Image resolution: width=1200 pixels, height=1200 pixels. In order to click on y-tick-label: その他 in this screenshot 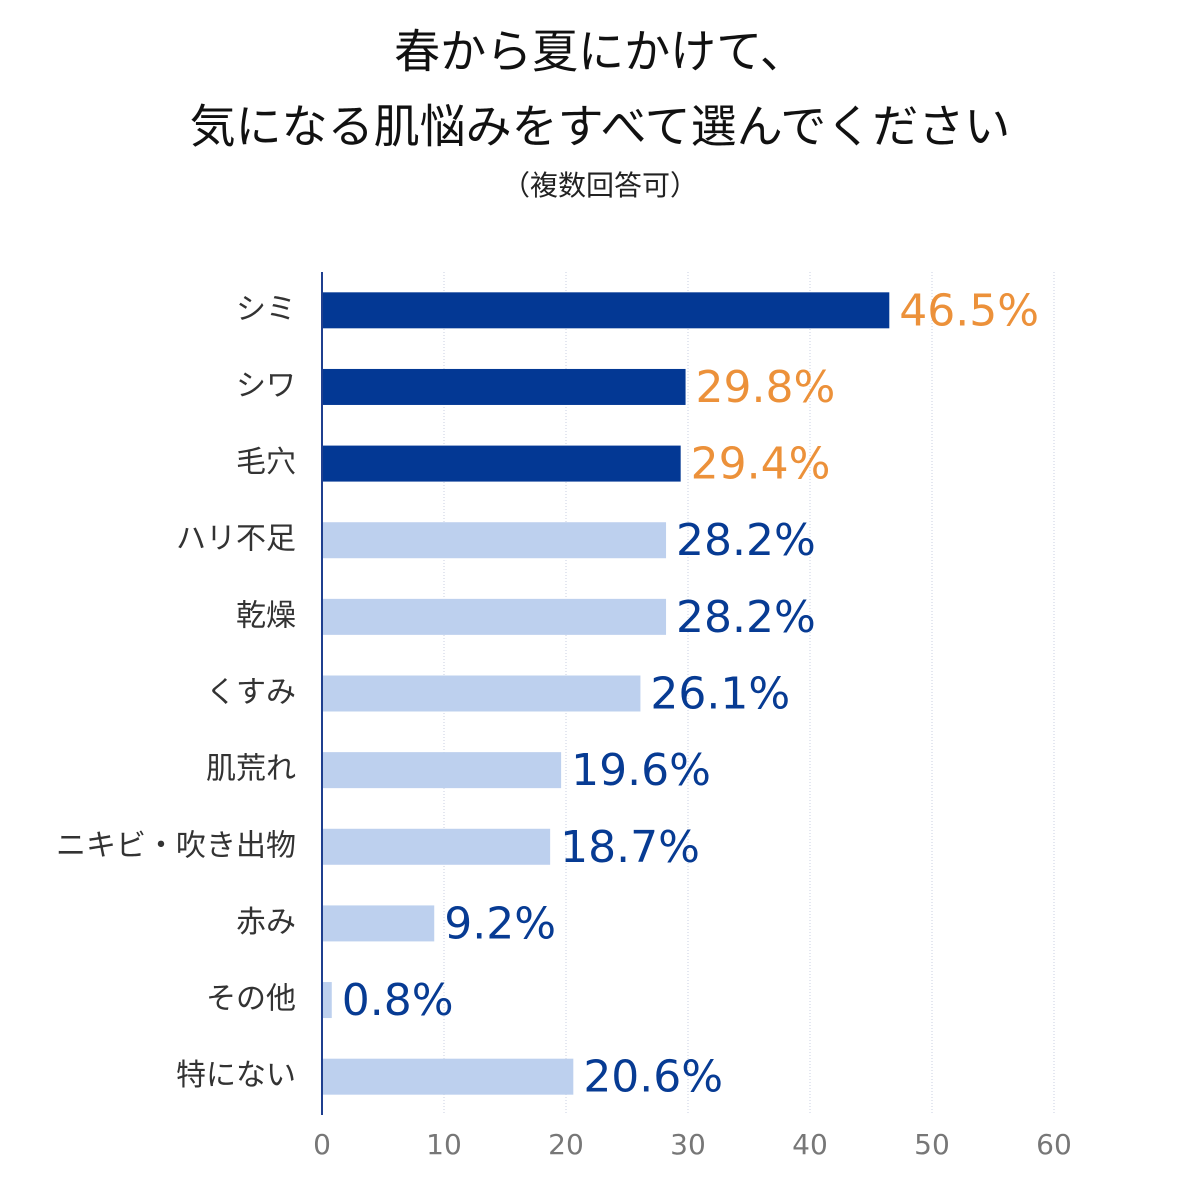, I will do `click(251, 999)`.